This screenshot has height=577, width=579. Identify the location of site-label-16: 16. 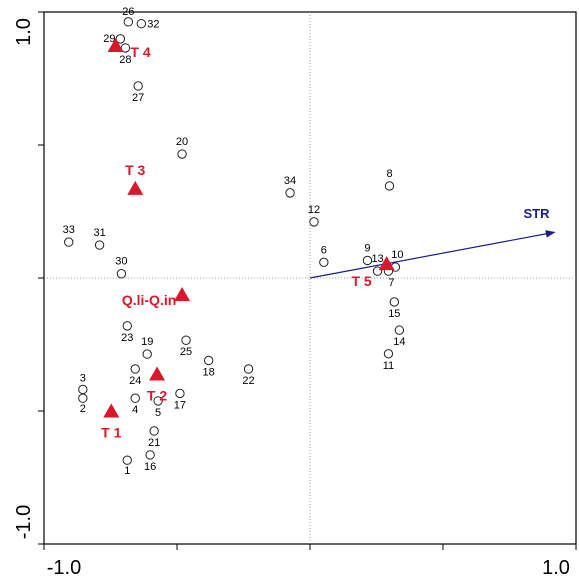
(150, 467).